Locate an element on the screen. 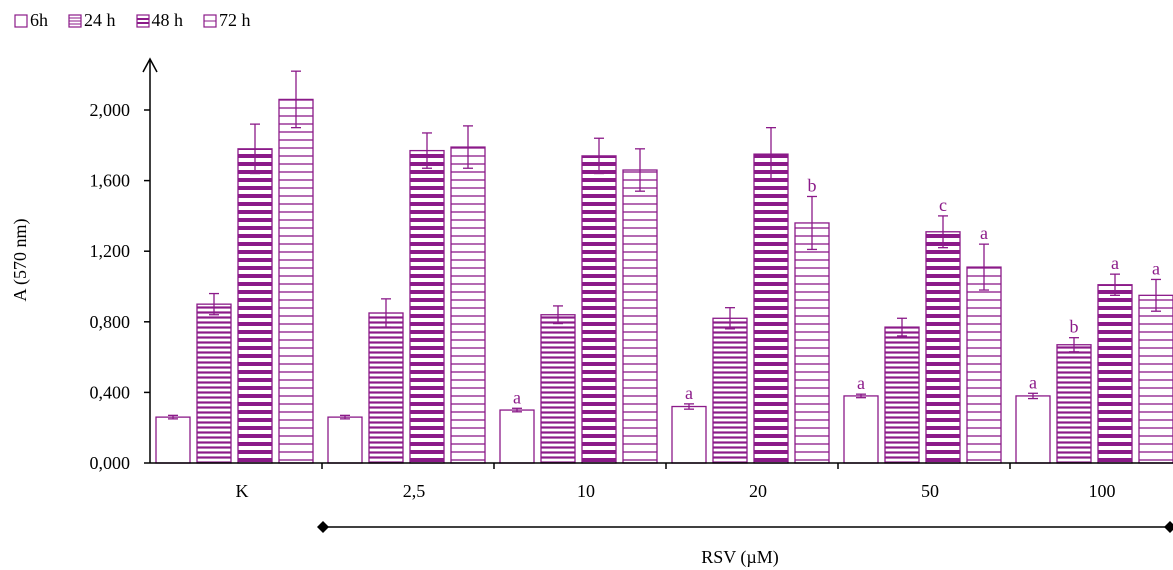  legend-item-24h: 24 h is located at coordinates (92, 20).